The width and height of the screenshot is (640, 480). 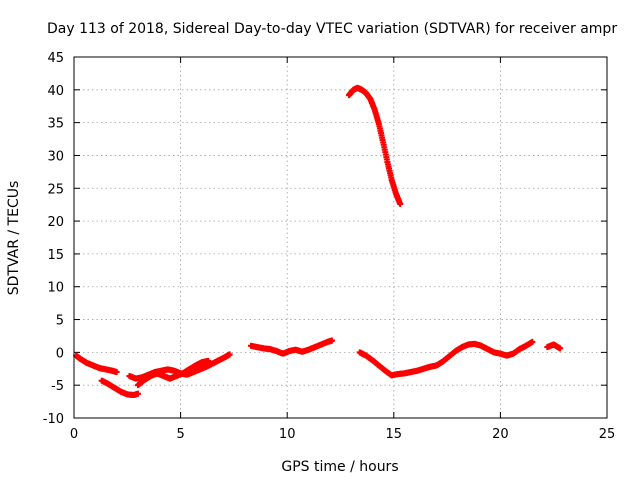 I want to click on y-tick-labels: -10 -5 0 5 10 15 20 25 30 35 40 45, so click(x=53, y=239).